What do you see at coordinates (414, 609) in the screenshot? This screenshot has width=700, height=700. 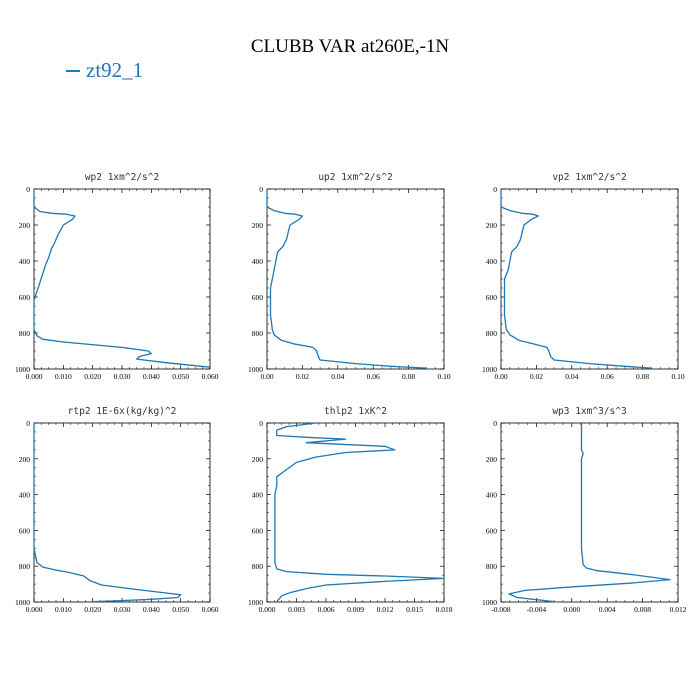 I see `x-tick-label: 0.015` at bounding box center [414, 609].